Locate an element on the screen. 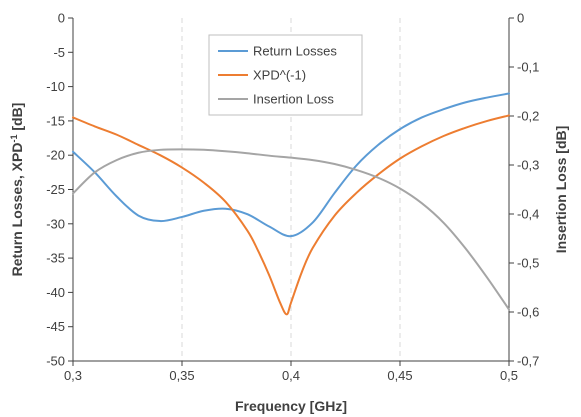 The image size is (581, 417). legend: Return Losses XPD^(-1) Insertion Loss is located at coordinates (285, 75).